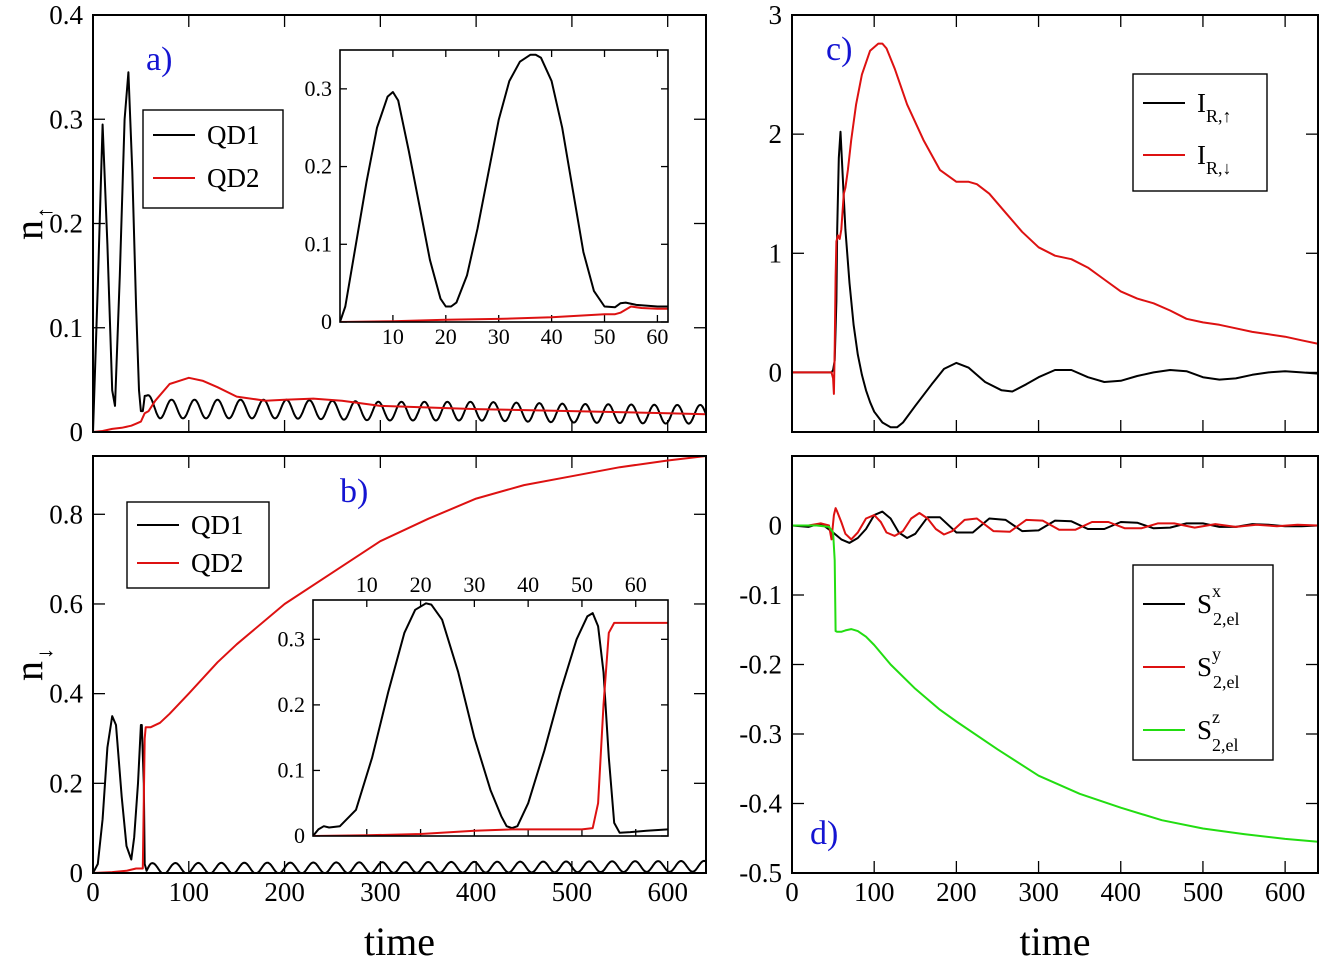 The height and width of the screenshot is (960, 1322). What do you see at coordinates (1216, 654) in the screenshot?
I see `legend-sup: y` at bounding box center [1216, 654].